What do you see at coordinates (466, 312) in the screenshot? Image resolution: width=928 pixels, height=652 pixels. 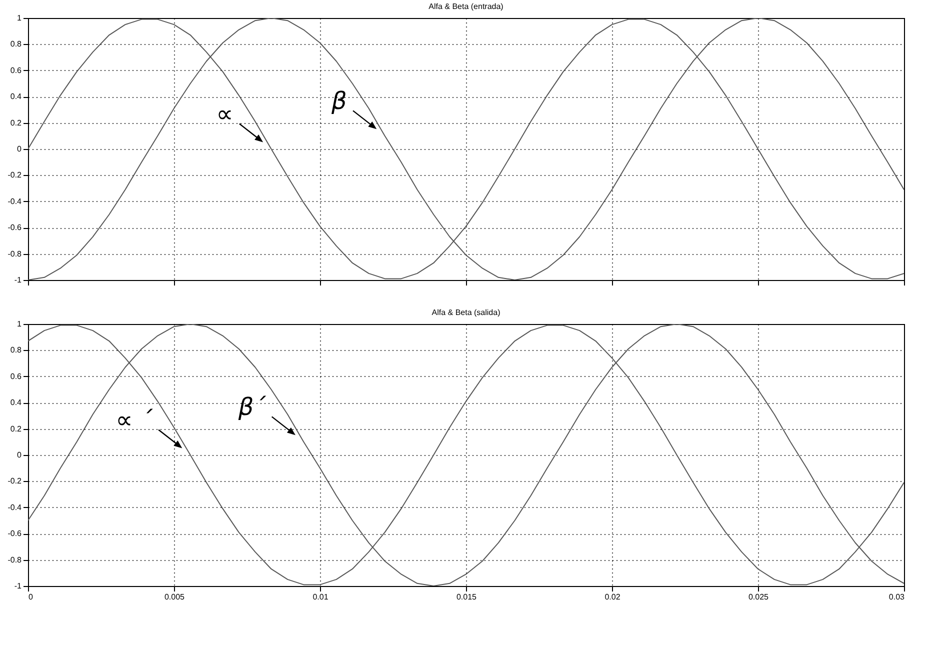 I see `chart-title: Alfa & Beta (salida)` at bounding box center [466, 312].